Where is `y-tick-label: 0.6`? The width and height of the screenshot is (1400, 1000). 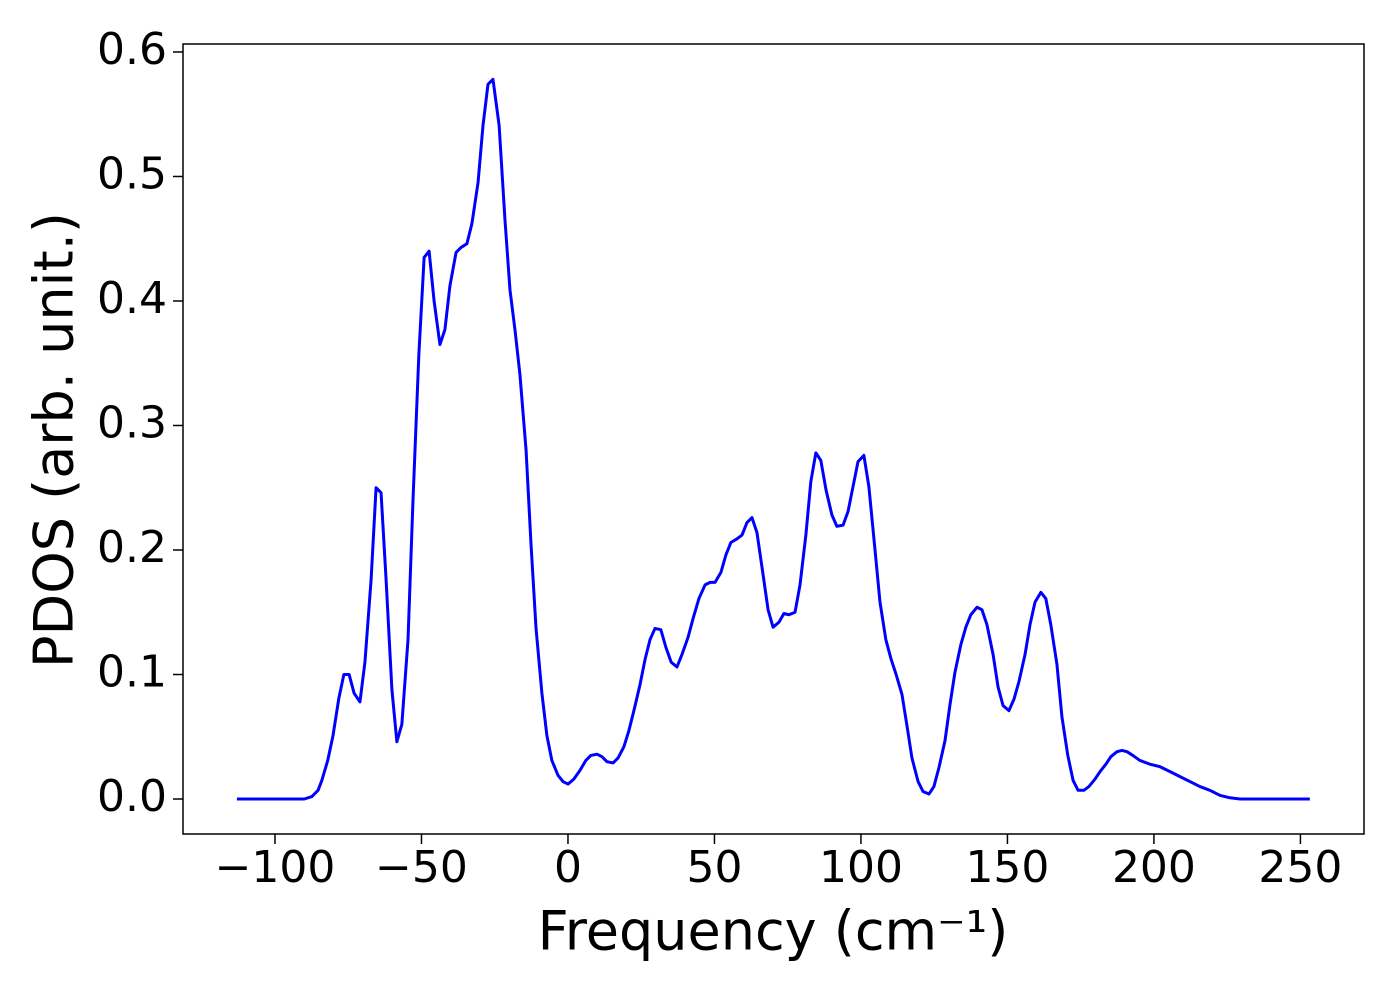
y-tick-label: 0.6 is located at coordinates (132, 49).